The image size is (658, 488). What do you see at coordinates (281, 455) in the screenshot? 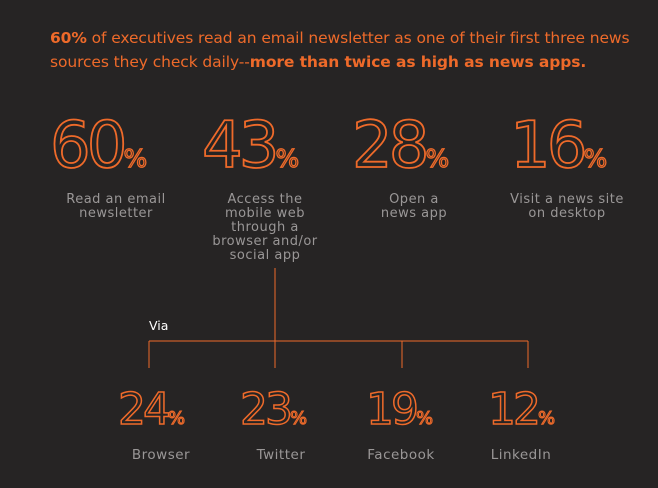
I see `sub-stat-twitter-label: Twitter` at bounding box center [281, 455].